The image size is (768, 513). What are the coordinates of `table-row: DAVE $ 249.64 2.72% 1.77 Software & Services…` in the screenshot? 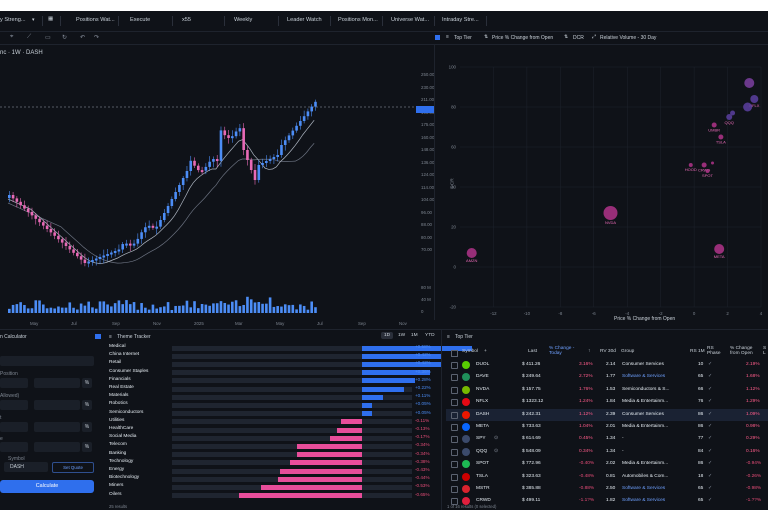 It's located at (607, 377).